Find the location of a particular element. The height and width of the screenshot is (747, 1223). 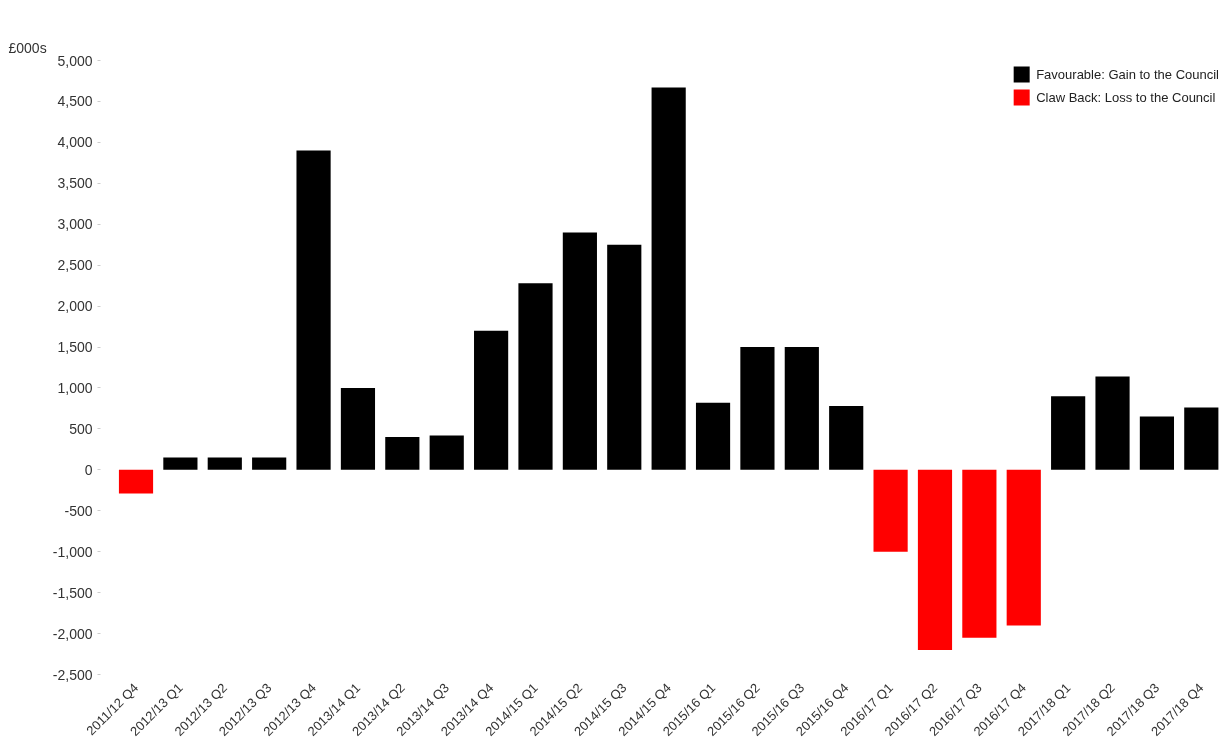

y-tick-label: 2,000 is located at coordinates (75, 306).